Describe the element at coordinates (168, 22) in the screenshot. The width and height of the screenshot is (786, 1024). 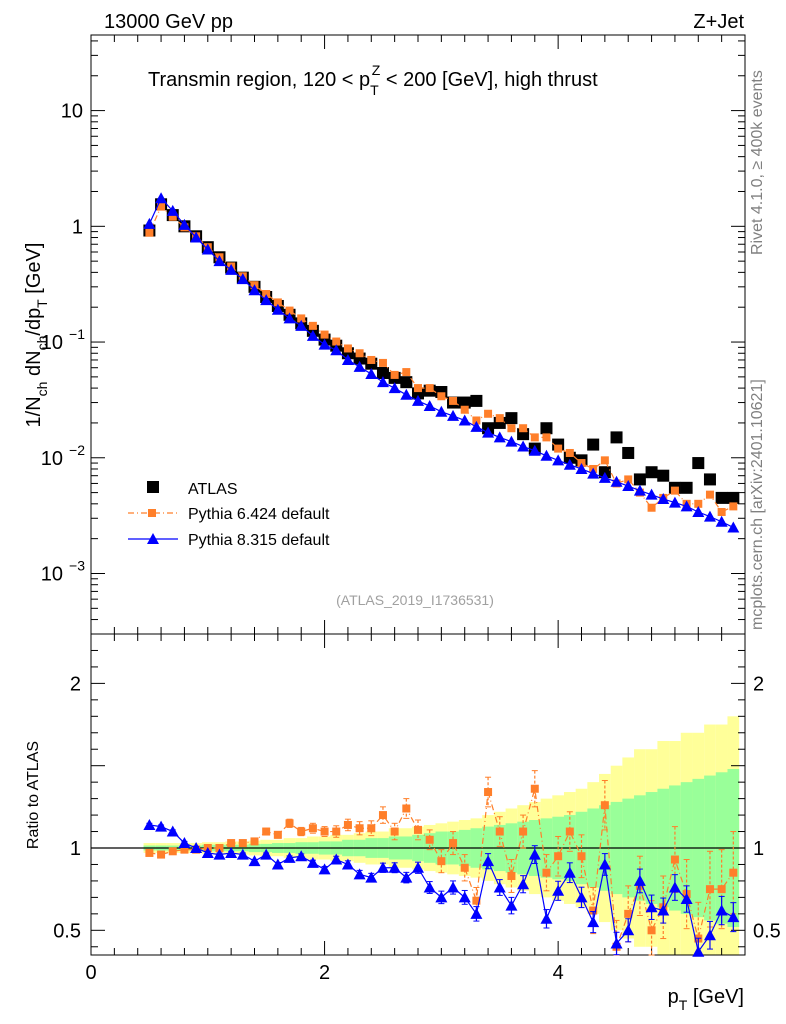
I see `header-left-label: 13000 GeV pp` at that location.